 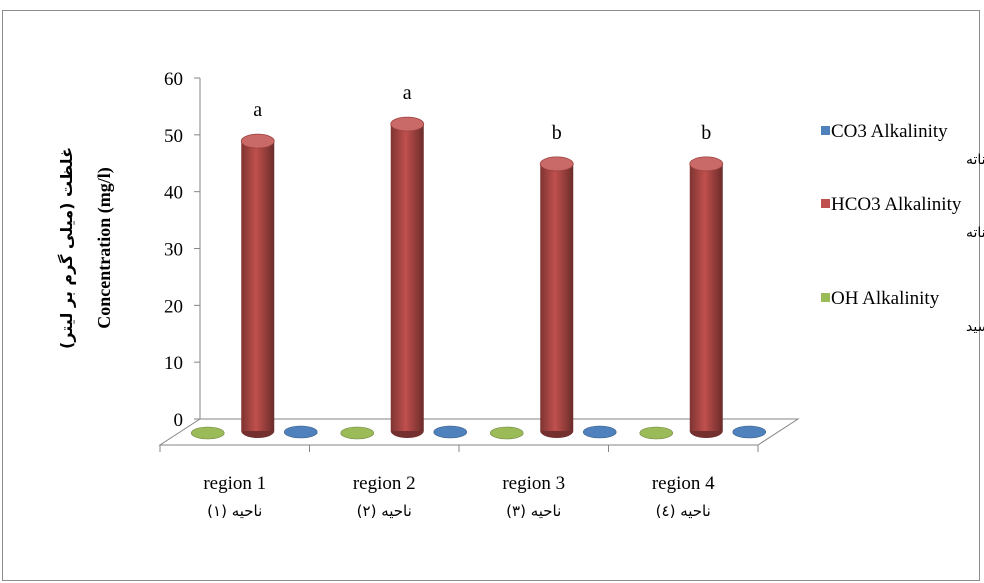 I want to click on legend-label: OH Alkalinity, so click(x=885, y=298).